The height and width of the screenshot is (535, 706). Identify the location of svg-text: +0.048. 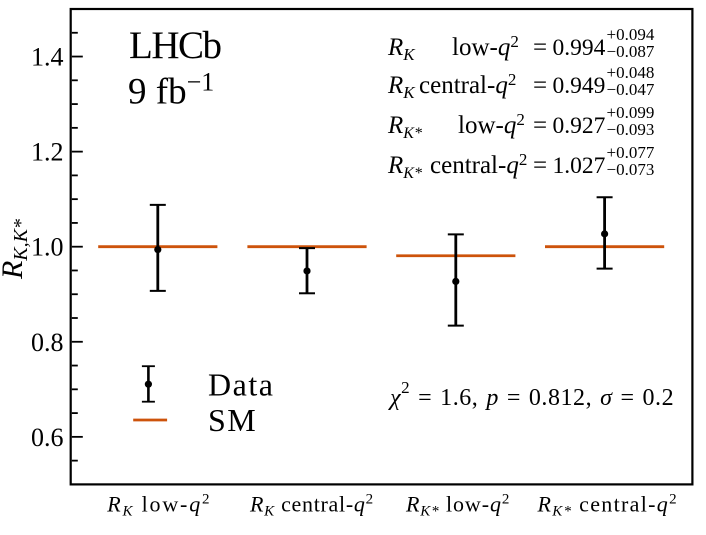
(631, 72).